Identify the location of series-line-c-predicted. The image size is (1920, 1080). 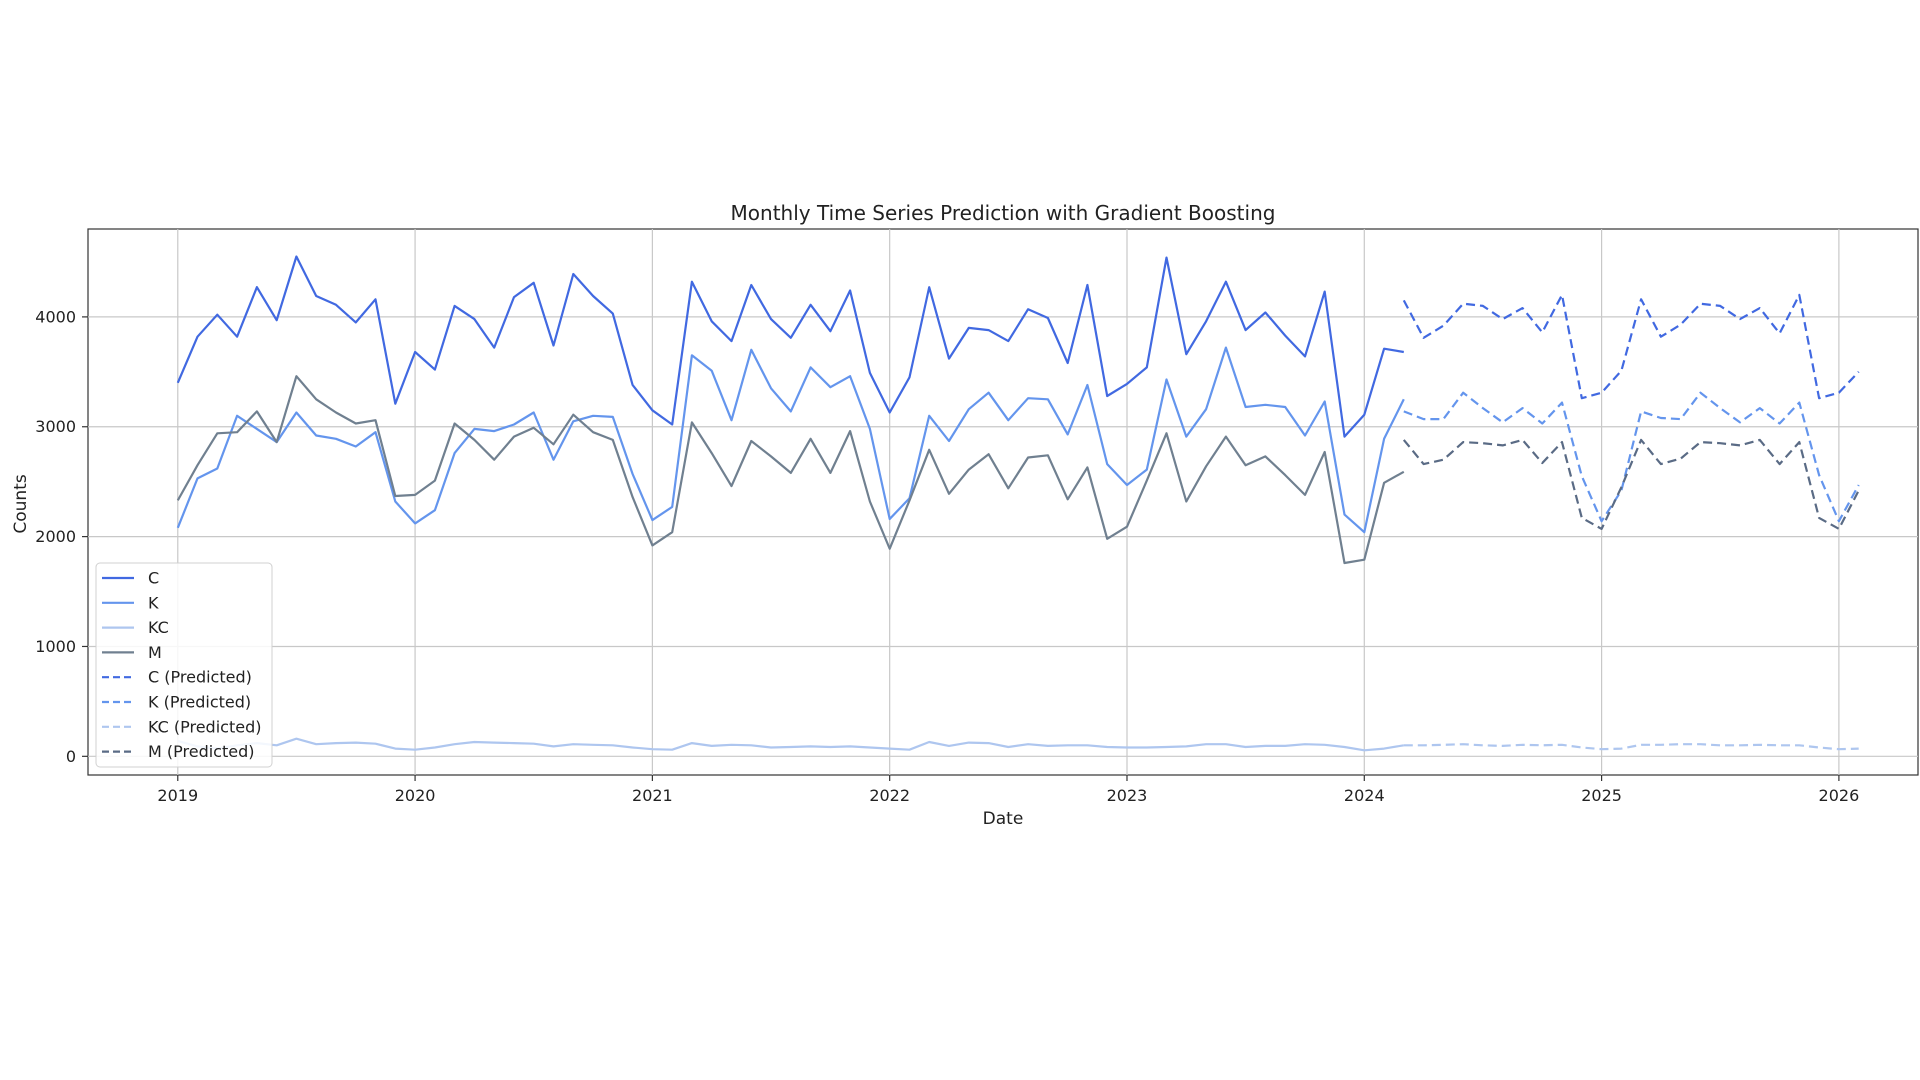
(1631, 346).